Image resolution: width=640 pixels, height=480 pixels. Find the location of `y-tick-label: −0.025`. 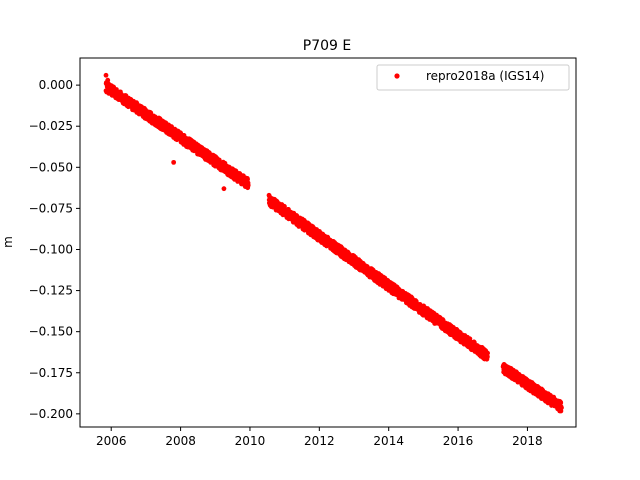

y-tick-label: −0.025 is located at coordinates (51, 126).